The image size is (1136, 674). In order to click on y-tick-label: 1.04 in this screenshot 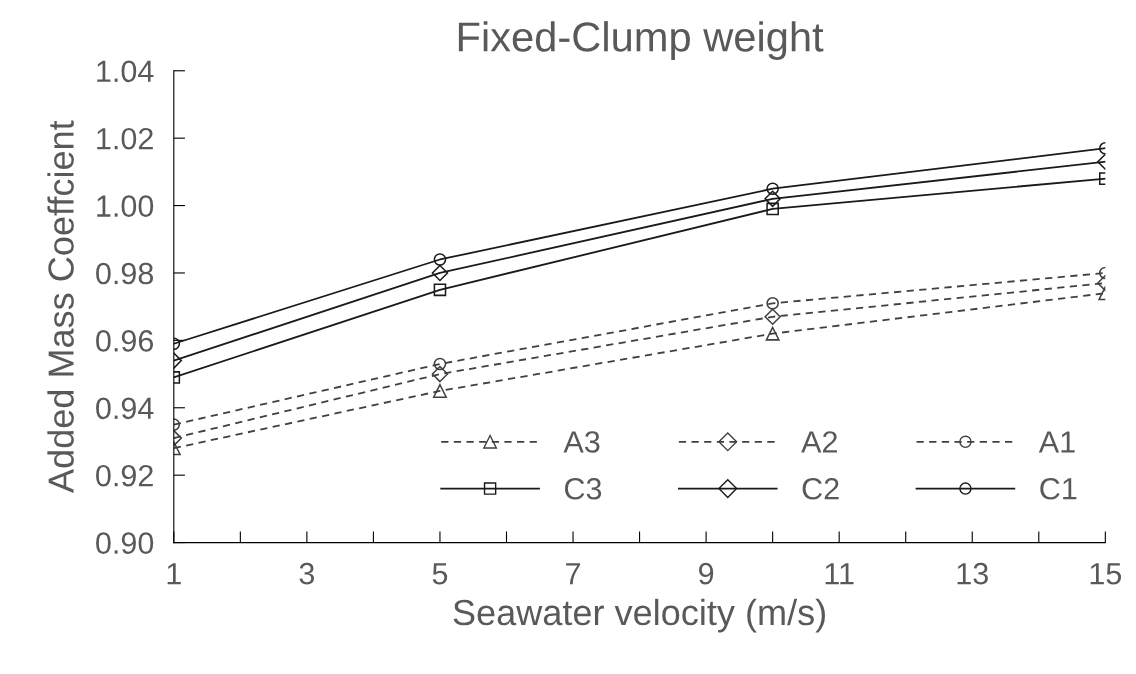, I will do `click(125, 71)`.